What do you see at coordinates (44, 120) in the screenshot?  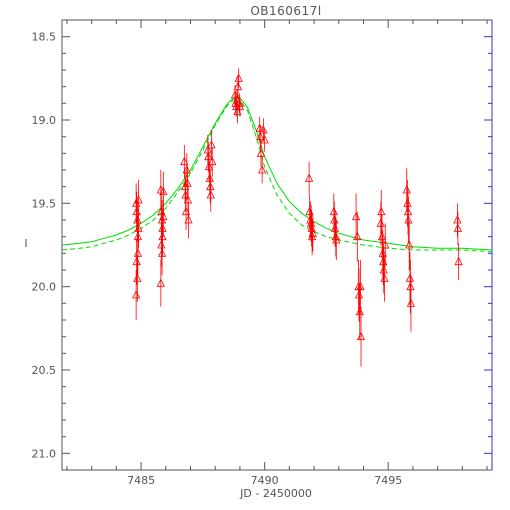 I see `y-tick-label: 19.0` at bounding box center [44, 120].